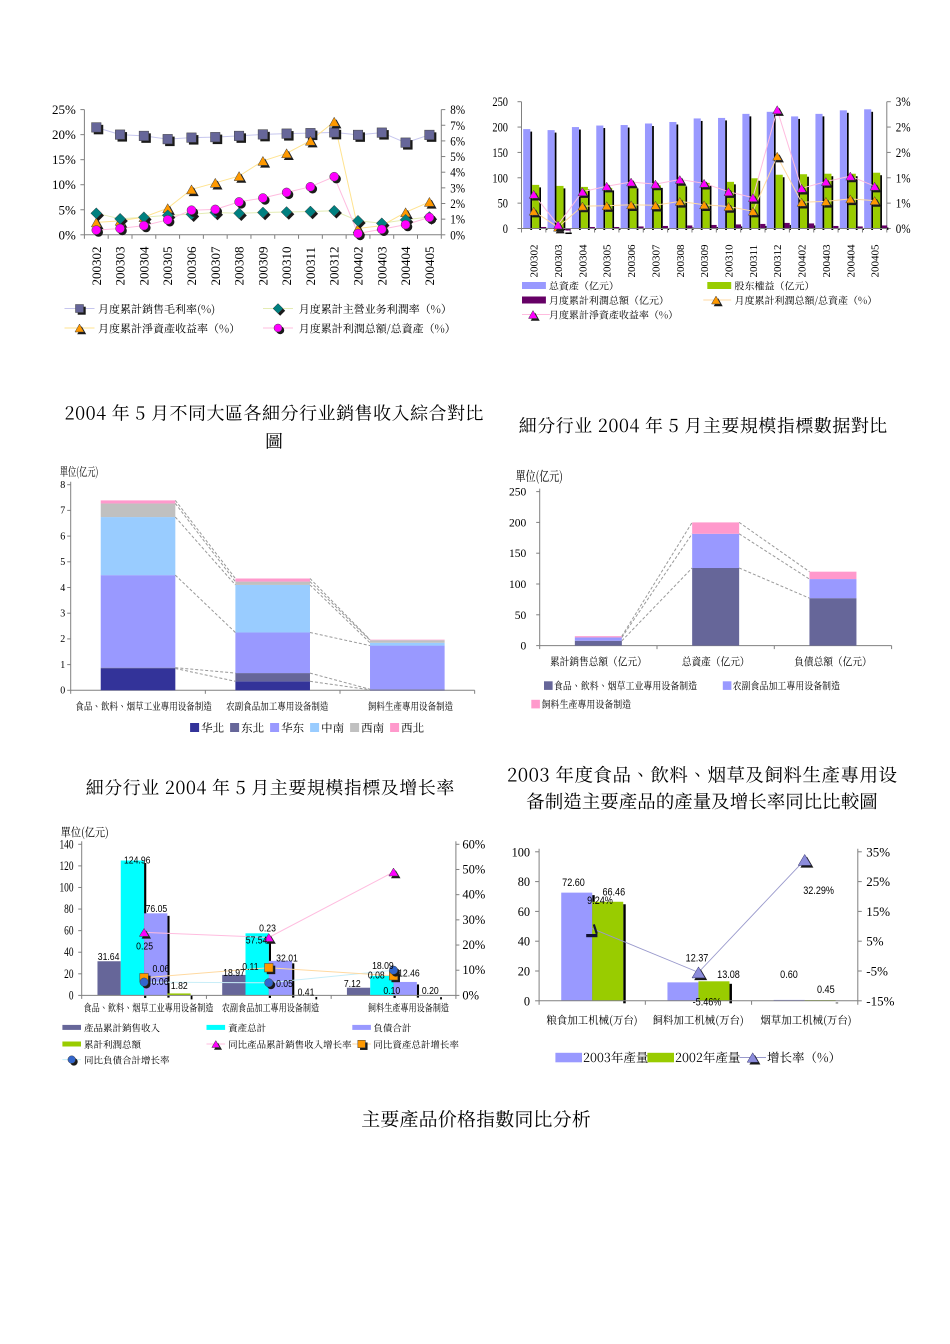 The image size is (950, 1344). What do you see at coordinates (64, 184) in the screenshot?
I see `svg-text: 10%` at bounding box center [64, 184].